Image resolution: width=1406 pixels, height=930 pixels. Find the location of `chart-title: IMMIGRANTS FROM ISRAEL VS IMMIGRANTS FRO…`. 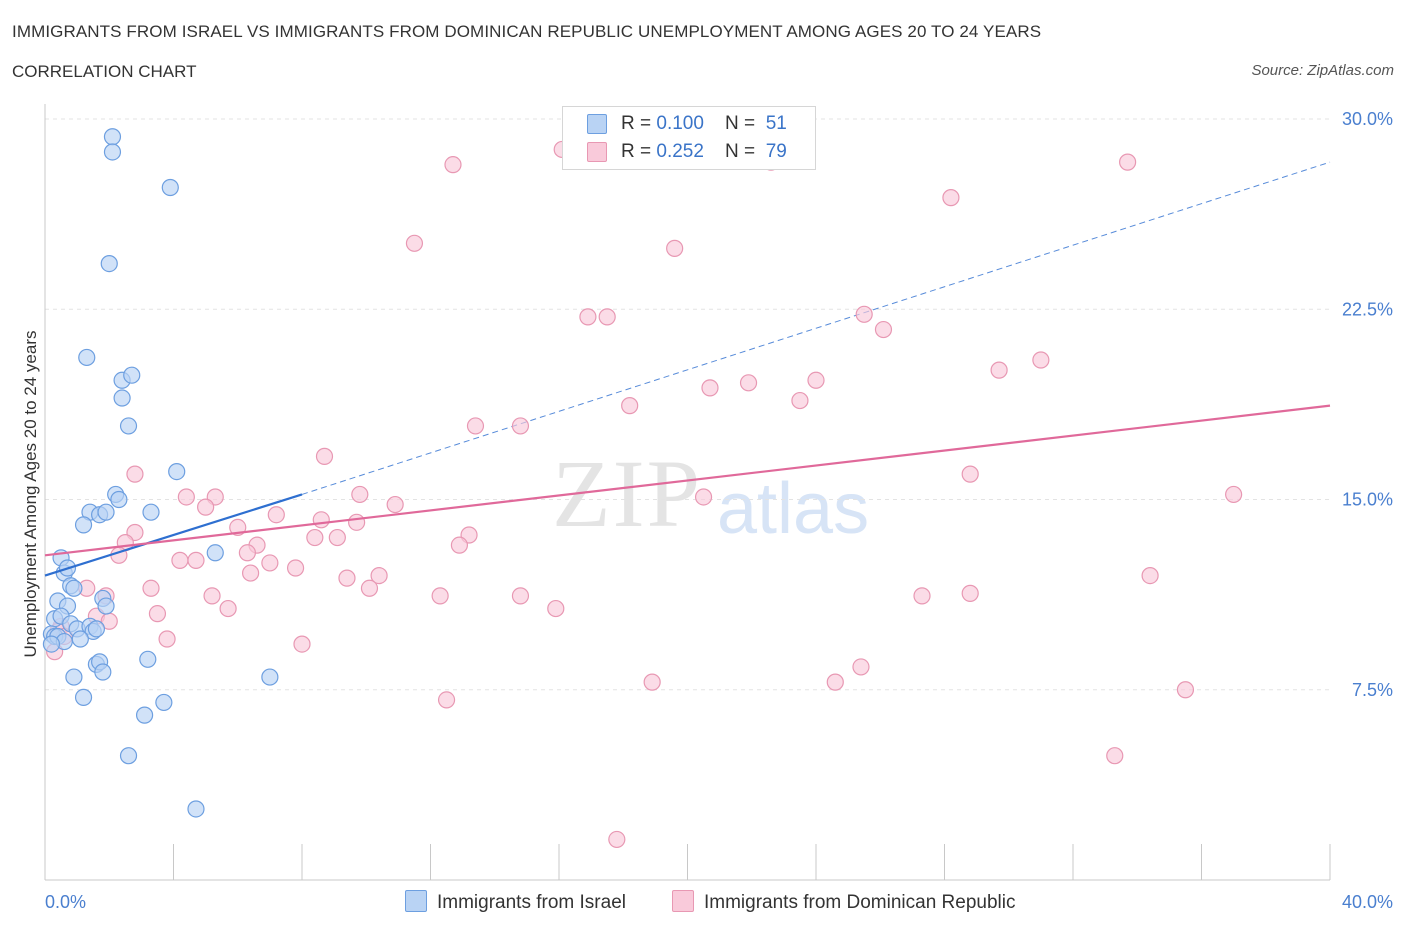

chart-title: IMMIGRANTS FROM ISRAEL VS IMMIGRANTS FRO… is located at coordinates (527, 31).